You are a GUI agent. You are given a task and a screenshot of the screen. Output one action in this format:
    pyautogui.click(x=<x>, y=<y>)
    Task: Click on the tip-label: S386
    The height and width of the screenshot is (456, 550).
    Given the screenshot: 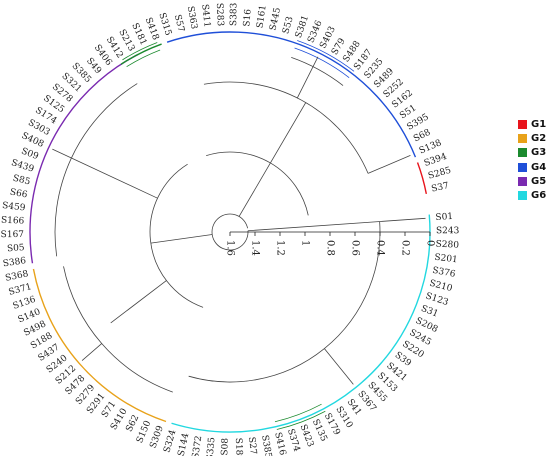 What is the action you would take?
    pyautogui.click(x=14, y=262)
    